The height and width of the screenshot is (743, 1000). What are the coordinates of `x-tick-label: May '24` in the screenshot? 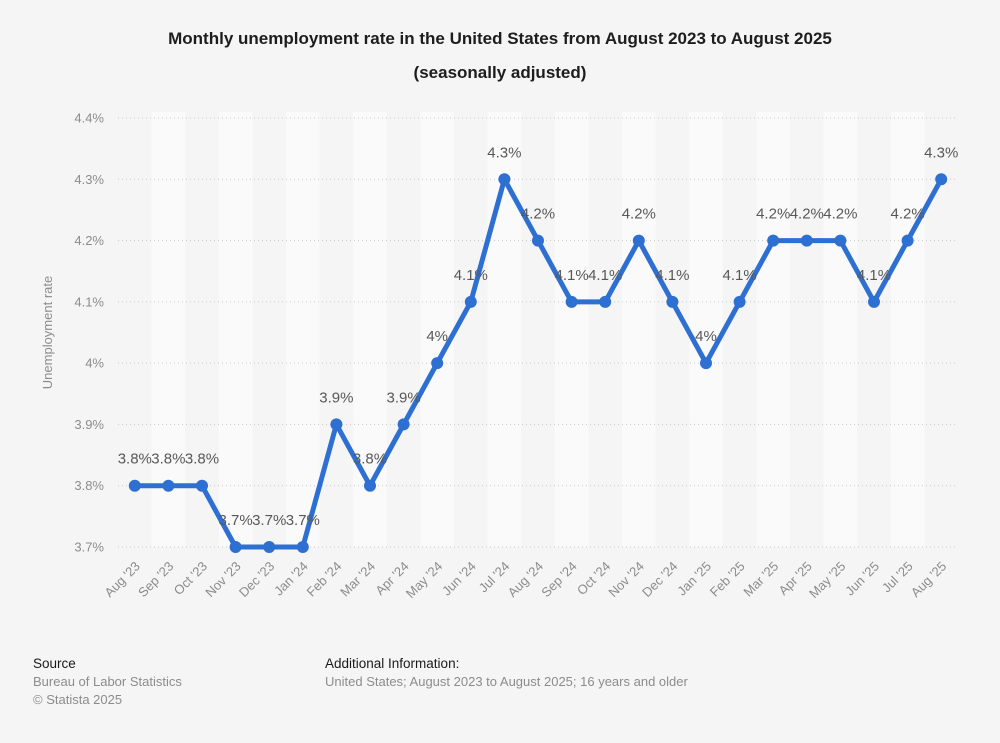 It's located at (424, 580).